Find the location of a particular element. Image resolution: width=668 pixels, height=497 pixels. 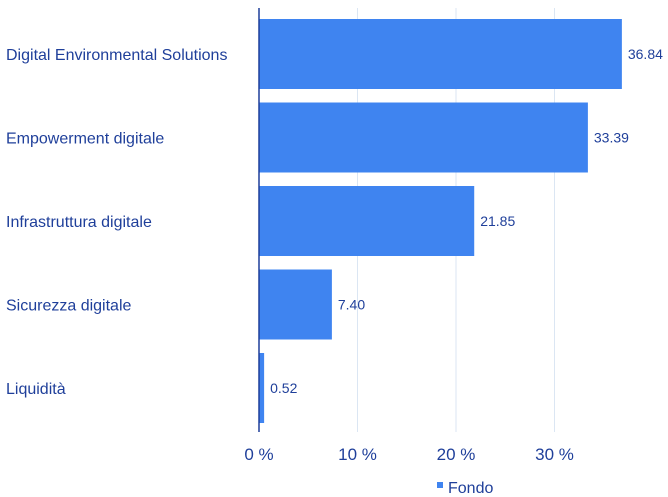

value-label: 36.84 is located at coordinates (645, 54).